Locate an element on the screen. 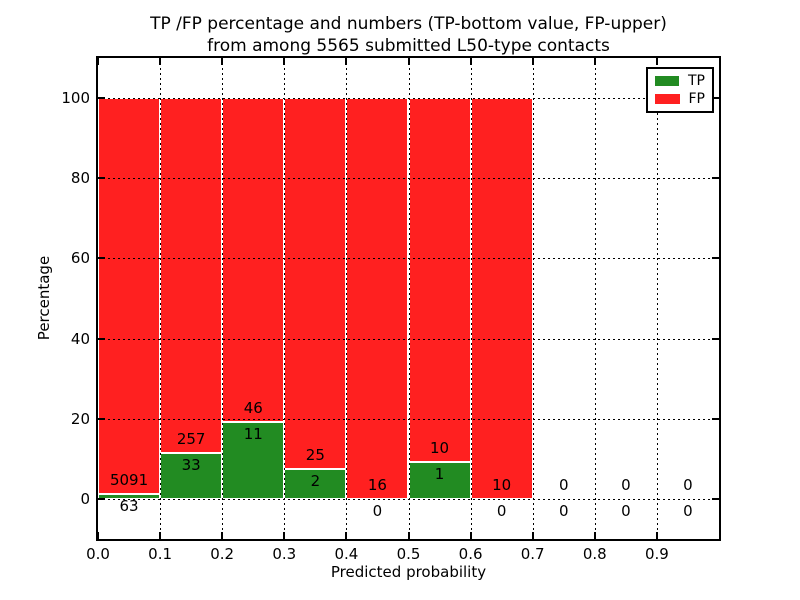  fp-color-swatch is located at coordinates (667, 99).